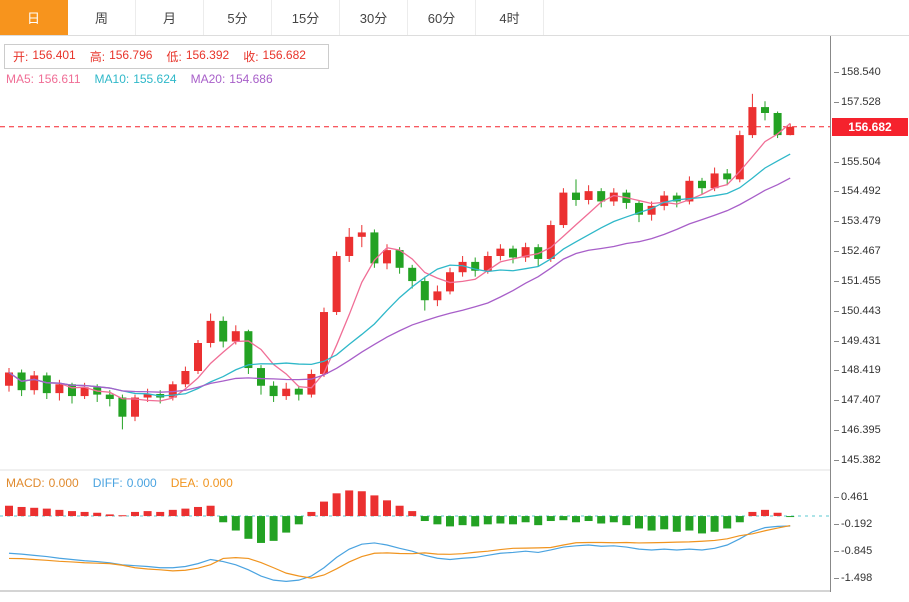  Describe the element at coordinates (870, 126) in the screenshot. I see `current-price-tag: 156.682` at that location.